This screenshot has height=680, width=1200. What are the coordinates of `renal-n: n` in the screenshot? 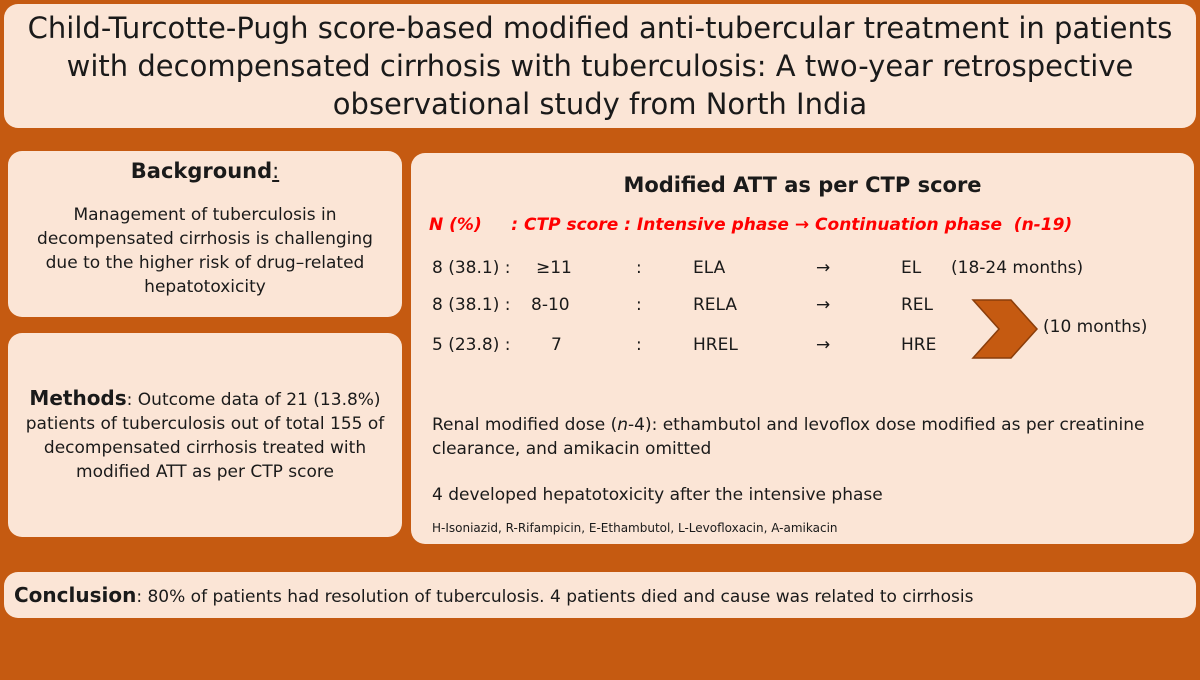 It's located at (622, 425).